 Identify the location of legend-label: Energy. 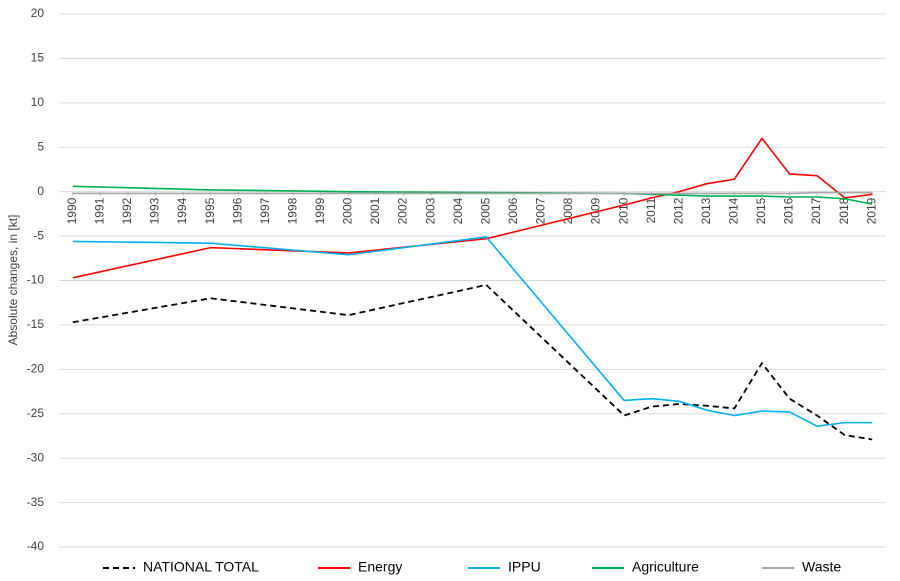
(380, 567).